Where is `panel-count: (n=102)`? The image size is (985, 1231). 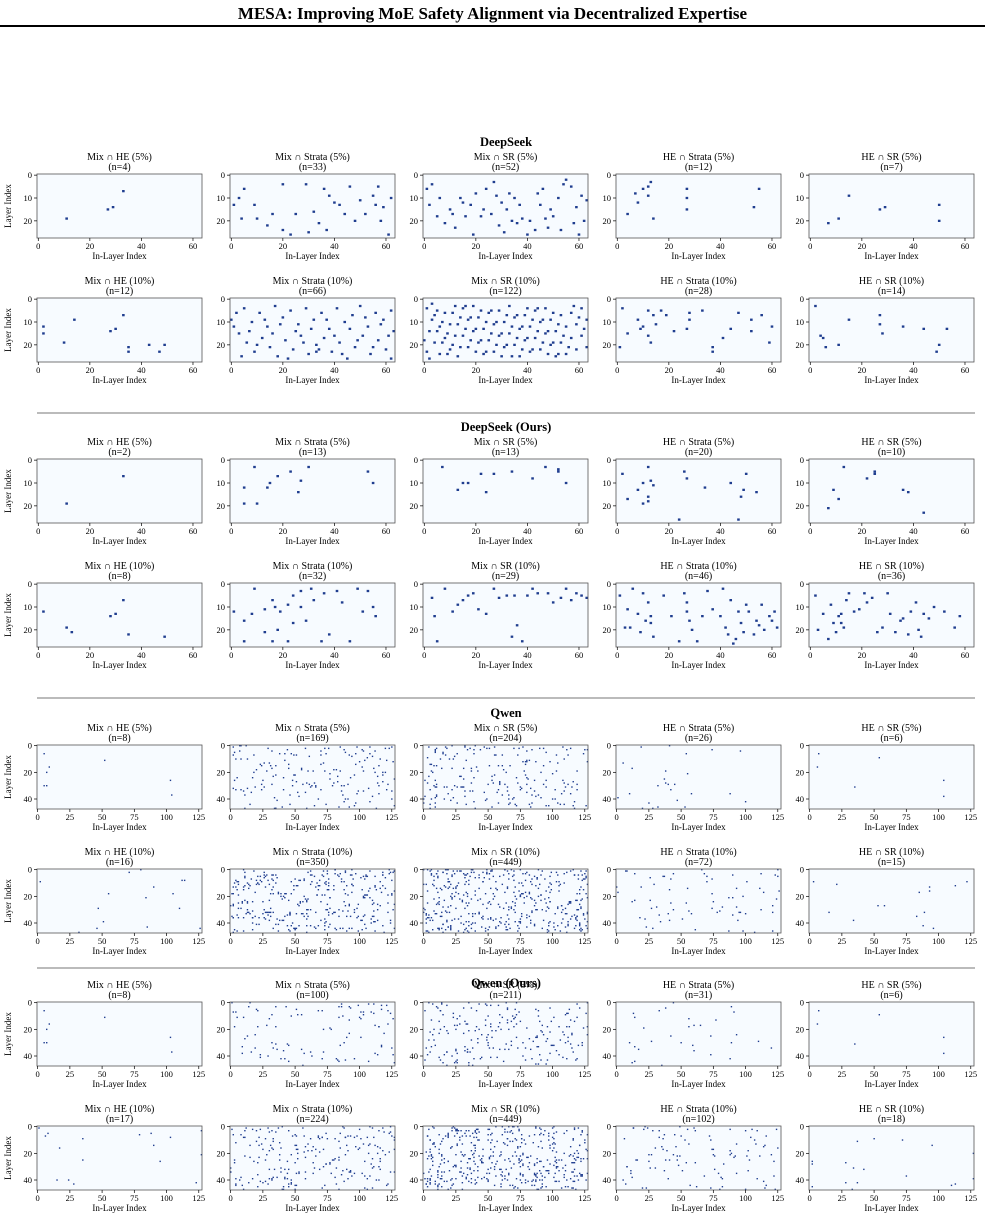 panel-count: (n=102) is located at coordinates (698, 1119).